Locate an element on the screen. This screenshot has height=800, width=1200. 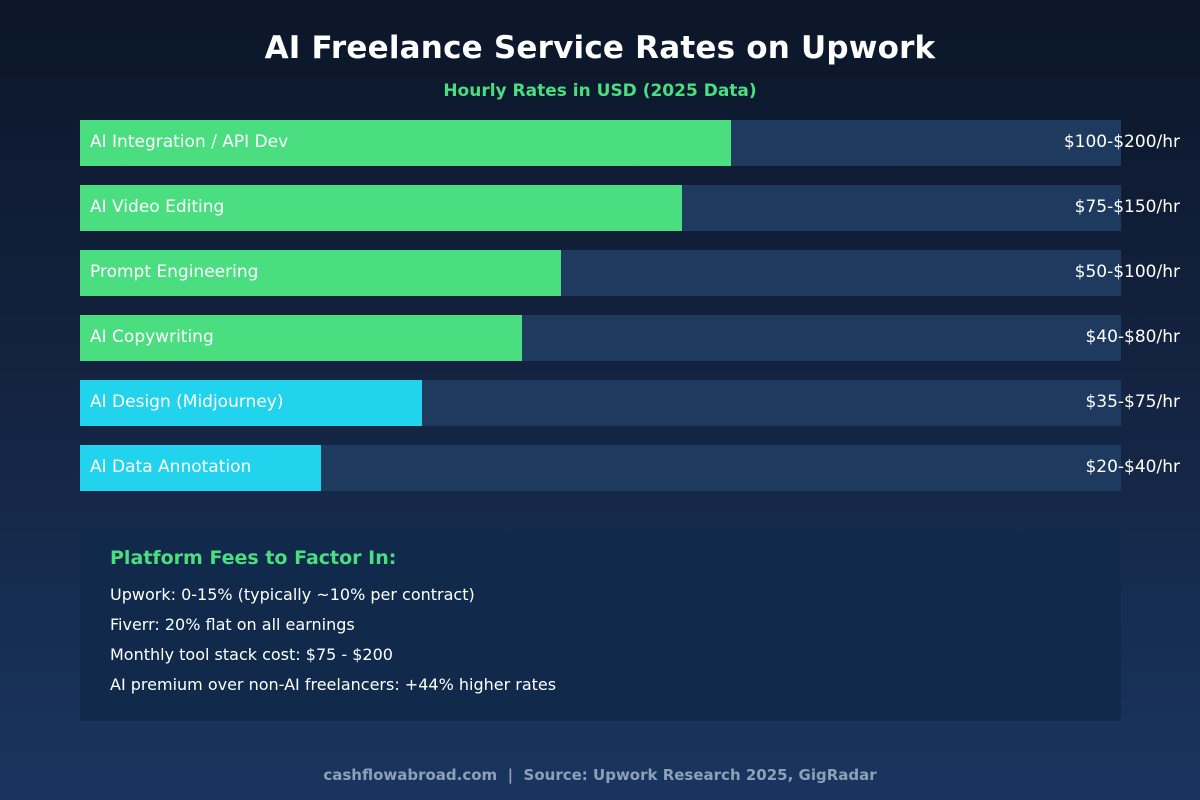
bar-category-label: AI Copywriting is located at coordinates (152, 337).